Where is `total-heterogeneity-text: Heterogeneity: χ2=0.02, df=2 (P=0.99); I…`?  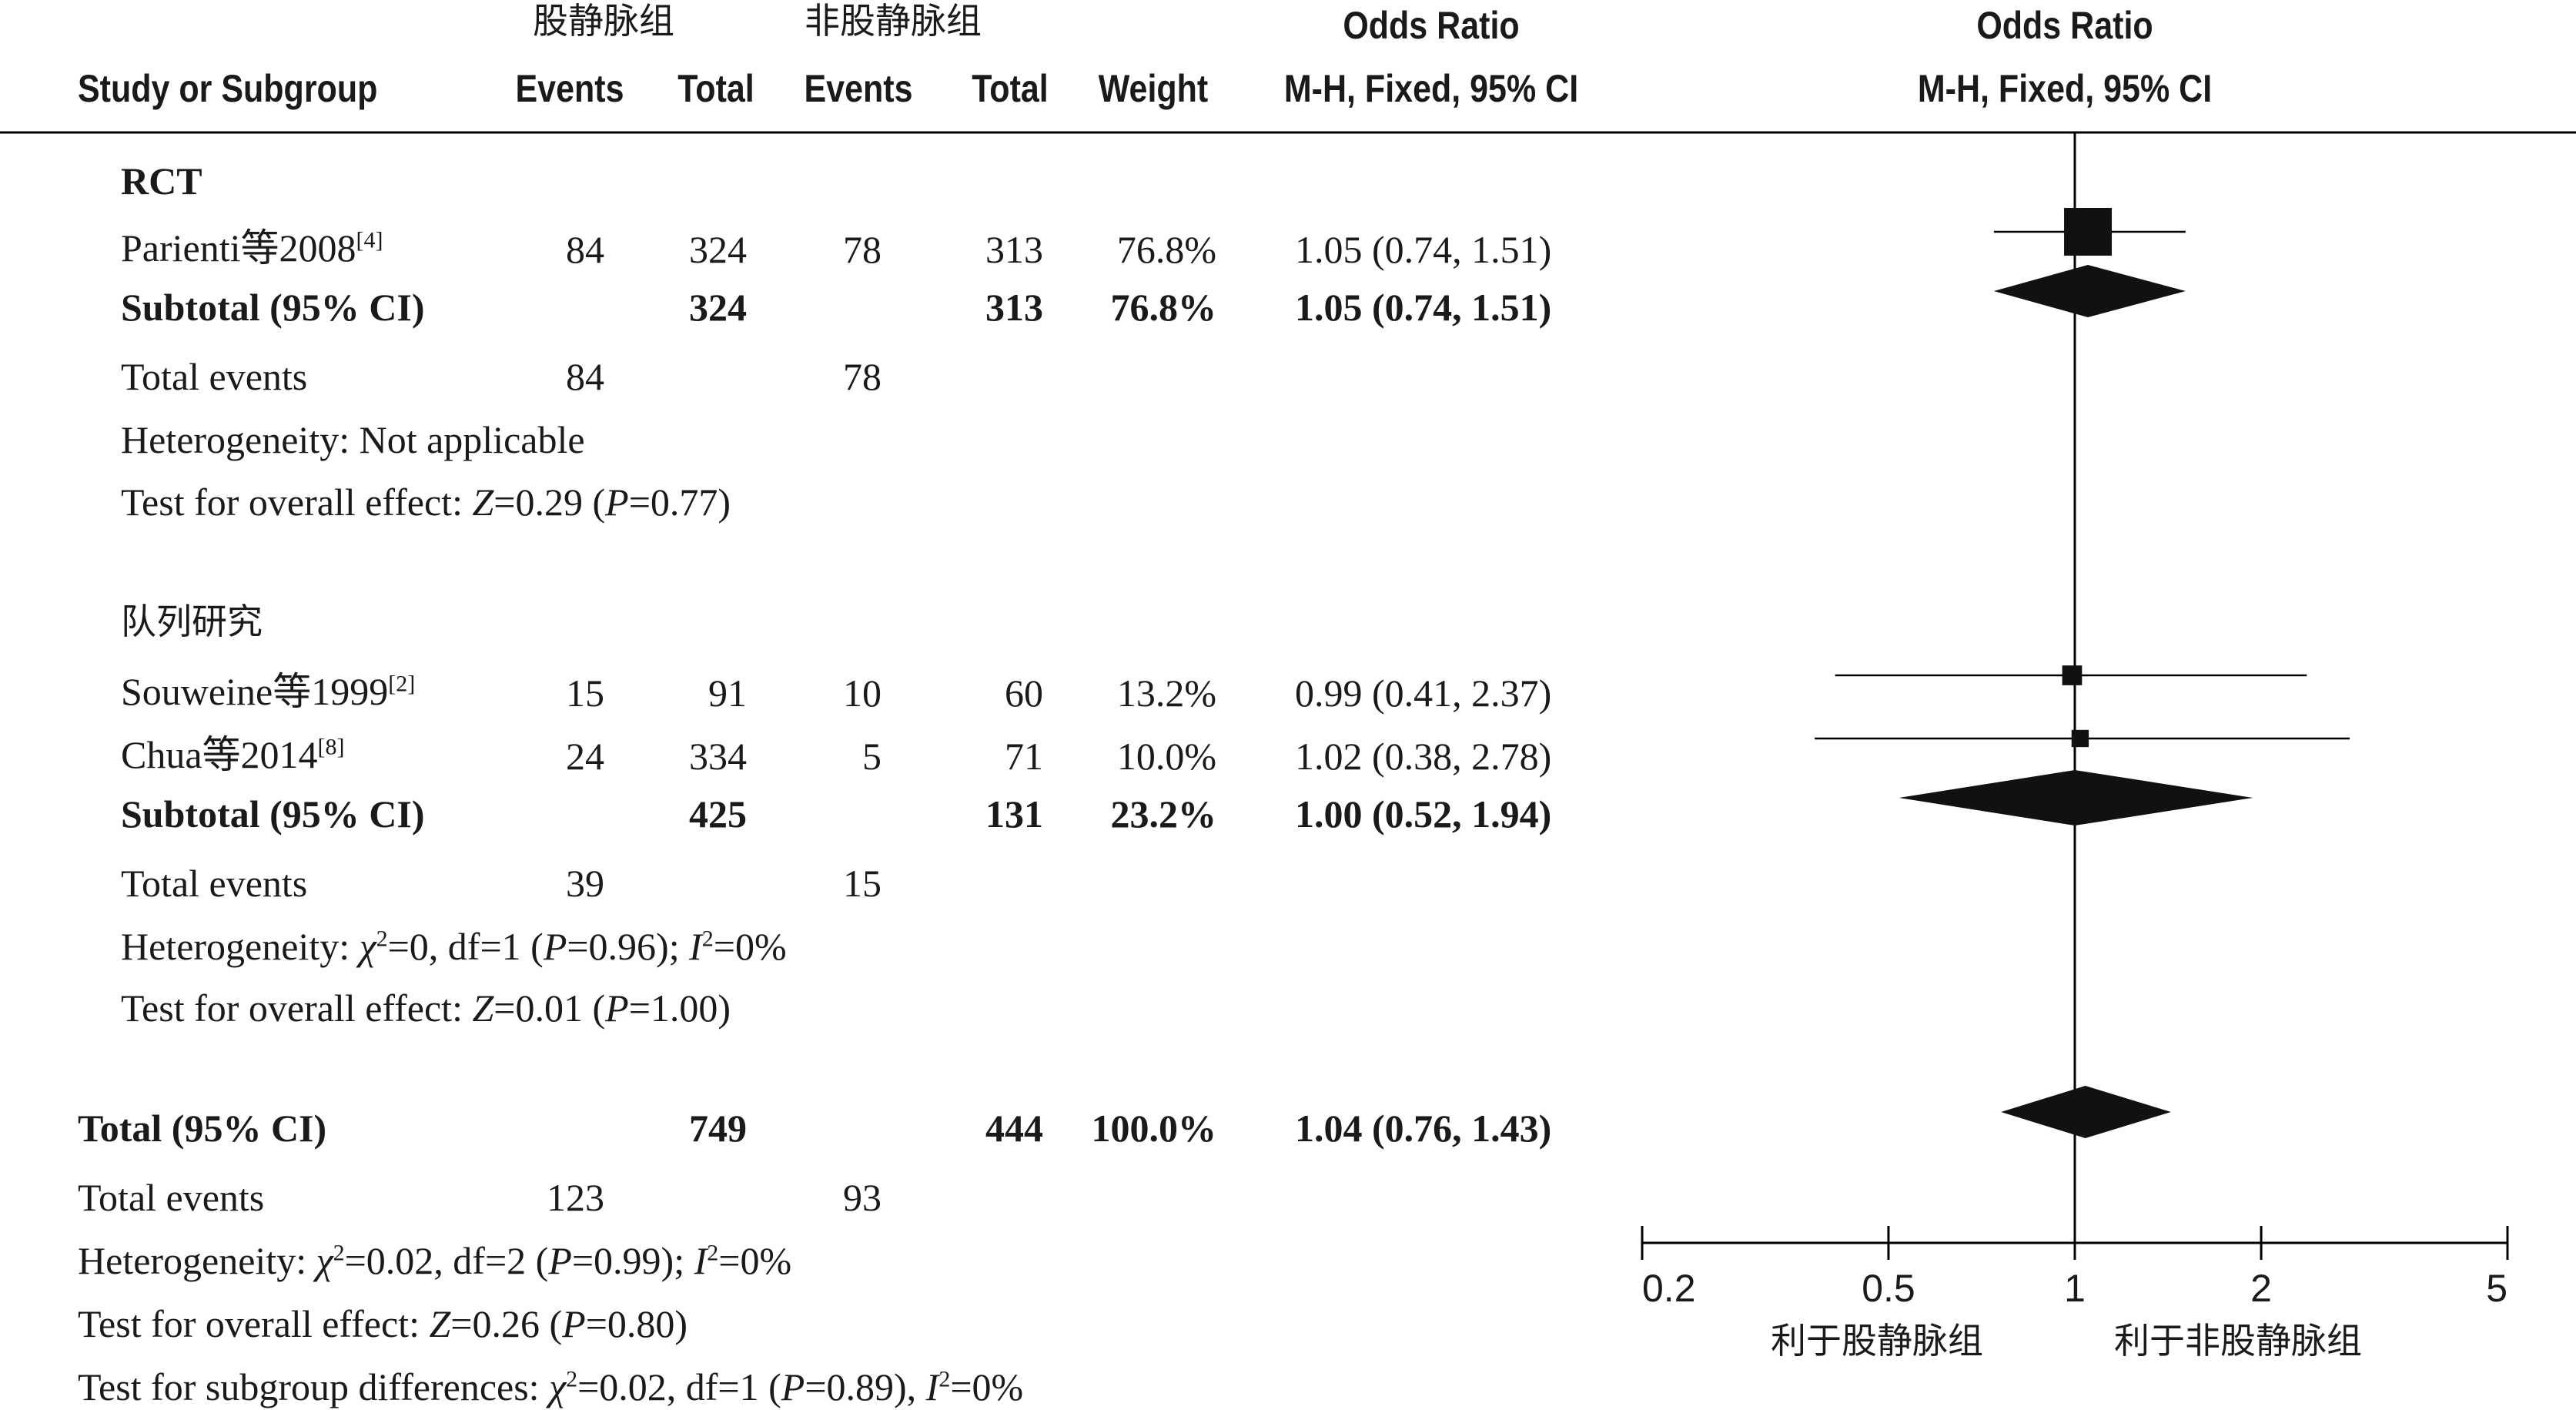 total-heterogeneity-text: Heterogeneity: χ2=0.02, df=2 (P=0.99); I… is located at coordinates (435, 1260).